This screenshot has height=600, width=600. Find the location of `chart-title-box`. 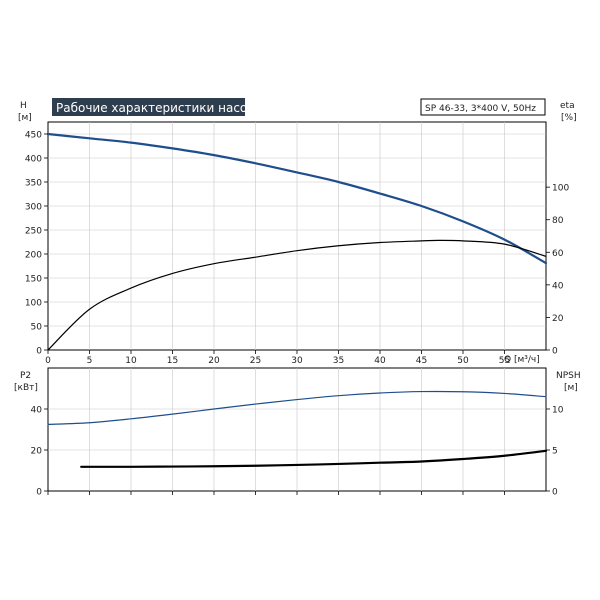

chart-title-box is located at coordinates (148, 107).